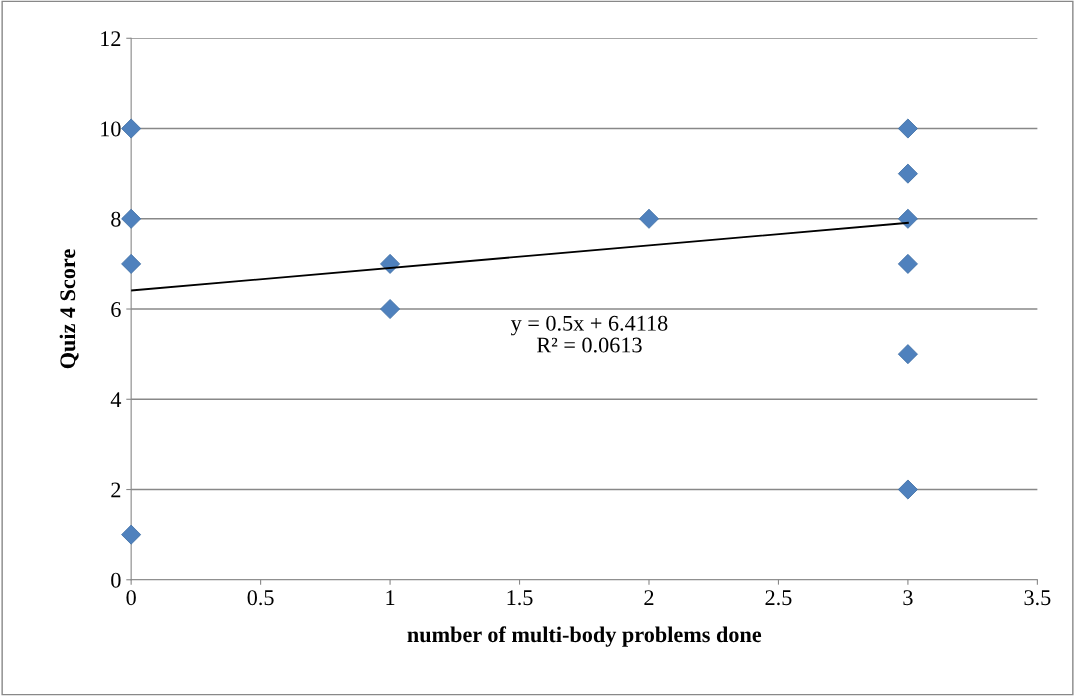 This screenshot has width=1075, height=696. Describe the element at coordinates (584, 636) in the screenshot. I see `x-axis-title: number of multi-body problems done` at that location.